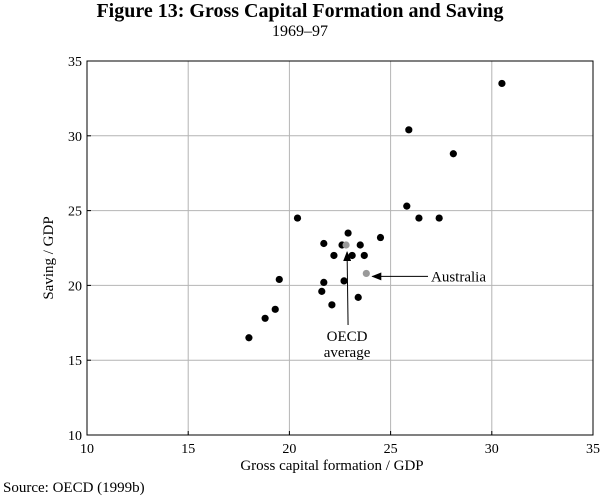  Describe the element at coordinates (405, 306) in the screenshot. I see `annotations: Australia OECD average` at that location.